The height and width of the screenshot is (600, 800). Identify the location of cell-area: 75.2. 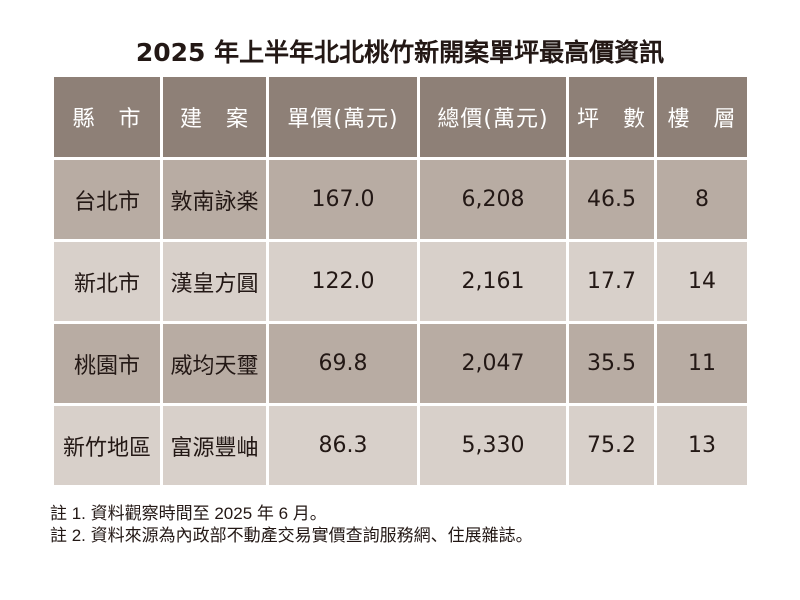
(611, 445).